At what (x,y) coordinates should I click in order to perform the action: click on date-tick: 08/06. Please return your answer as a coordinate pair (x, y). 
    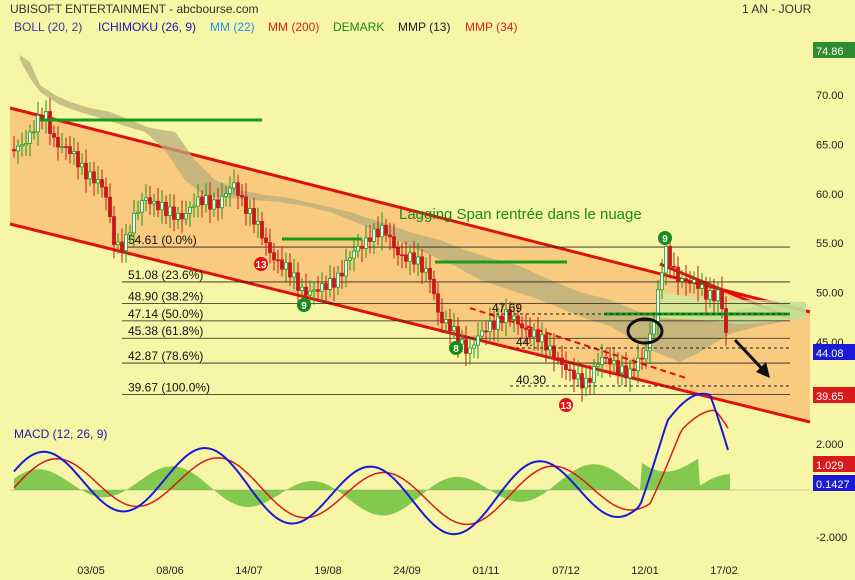
    Looking at the image, I should click on (170, 571).